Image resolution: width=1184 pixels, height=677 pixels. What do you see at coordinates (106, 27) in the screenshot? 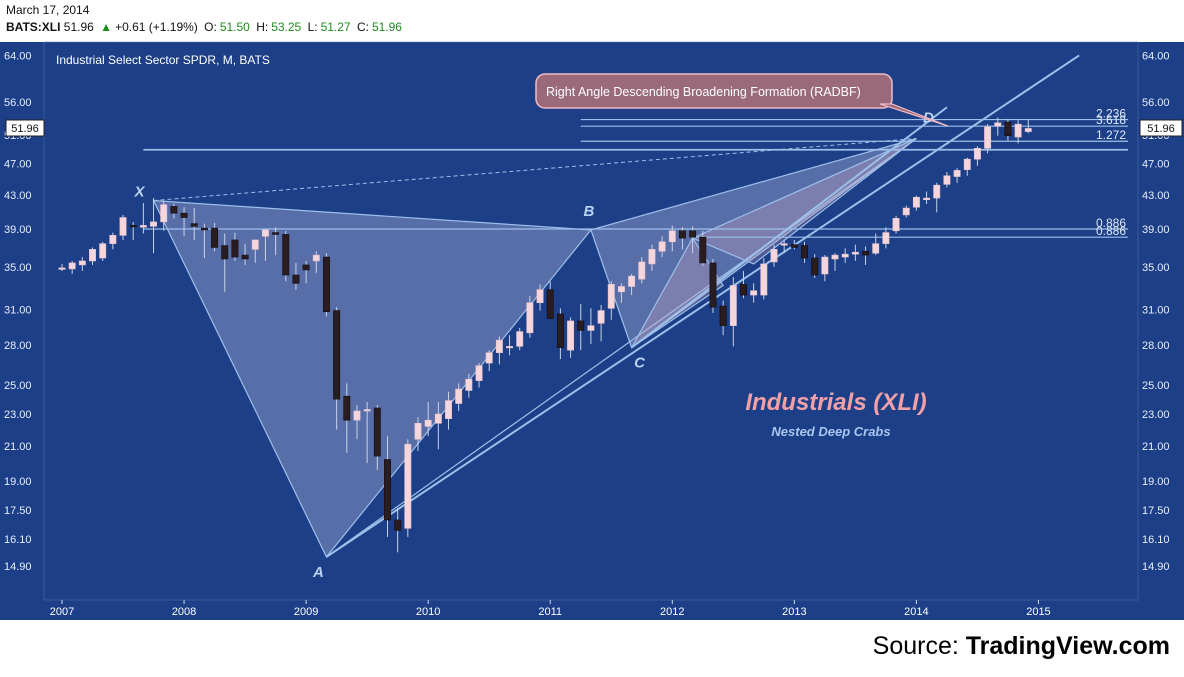
I see `up-arrow-icon: ▲` at bounding box center [106, 27].